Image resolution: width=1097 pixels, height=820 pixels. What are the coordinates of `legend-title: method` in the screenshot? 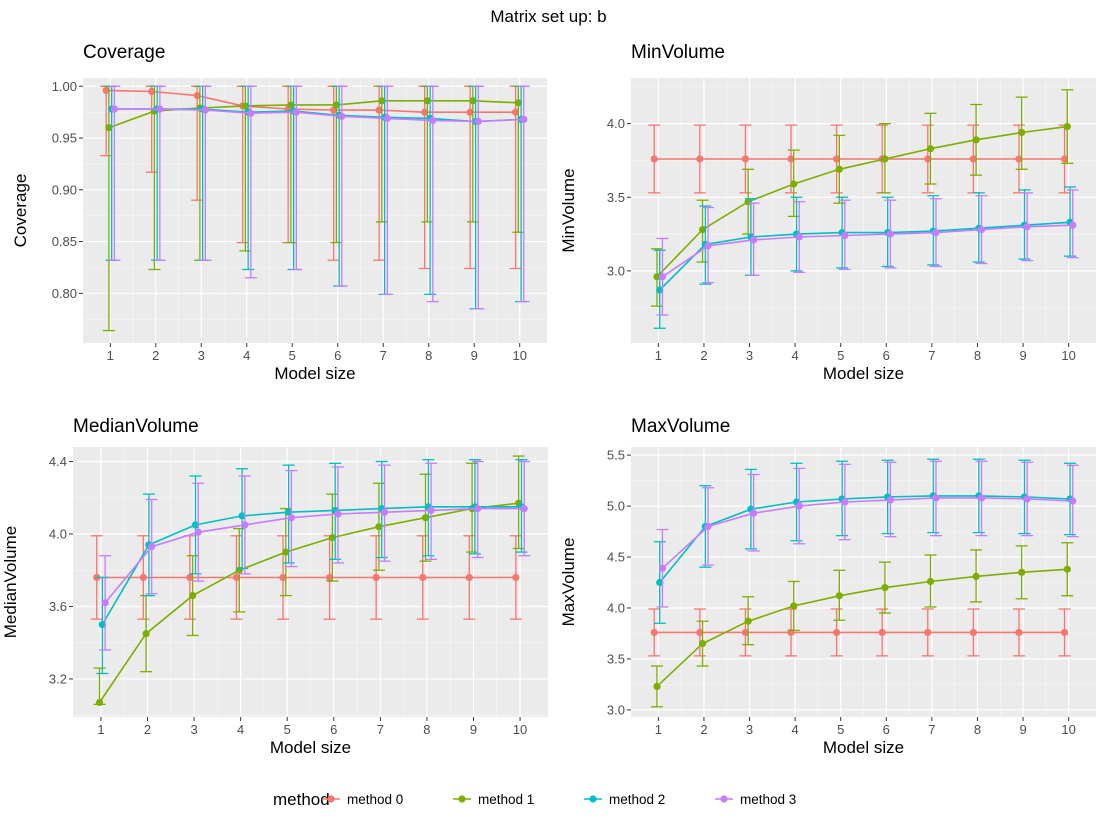 It's located at (301, 799).